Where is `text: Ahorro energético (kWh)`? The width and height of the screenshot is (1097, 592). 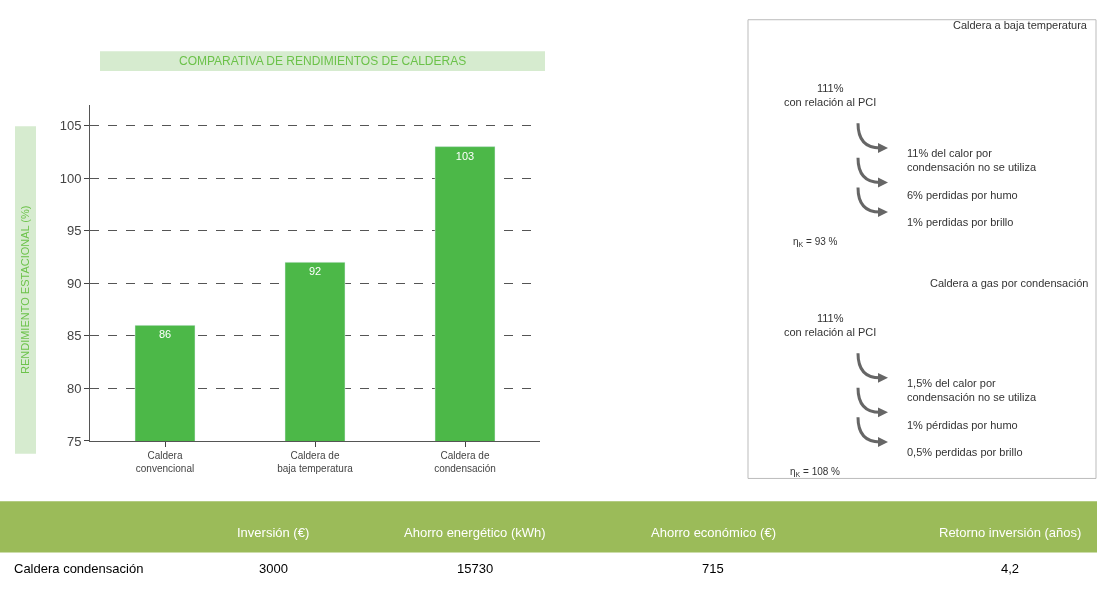
text: Ahorro energético (kWh) is located at coordinates (475, 532).